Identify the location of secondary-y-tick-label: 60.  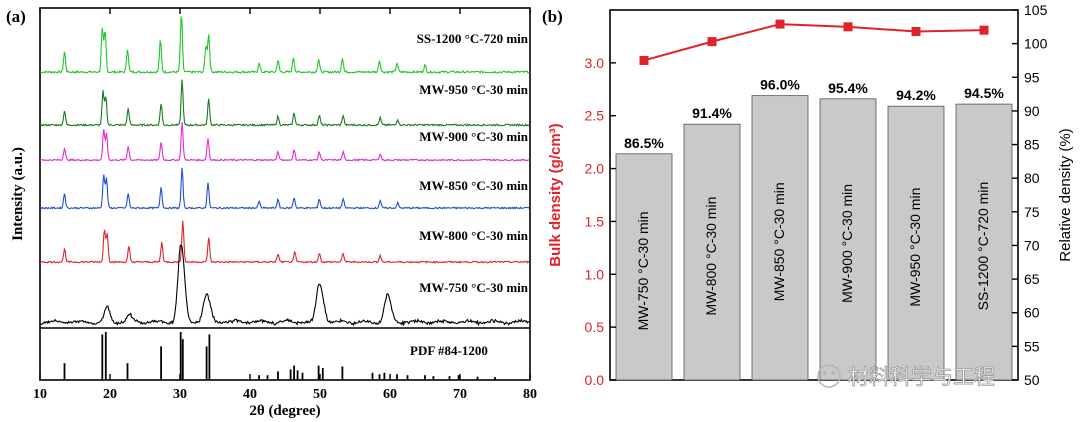
(1032, 313).